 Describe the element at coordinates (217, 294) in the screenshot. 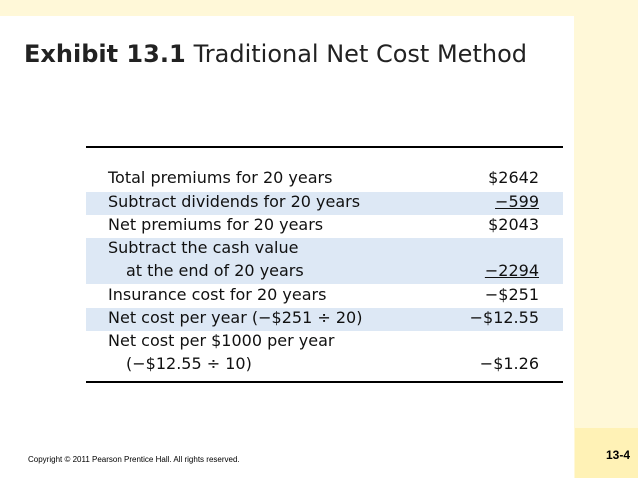

I see `row-label: Insurance cost for 20 years` at that location.